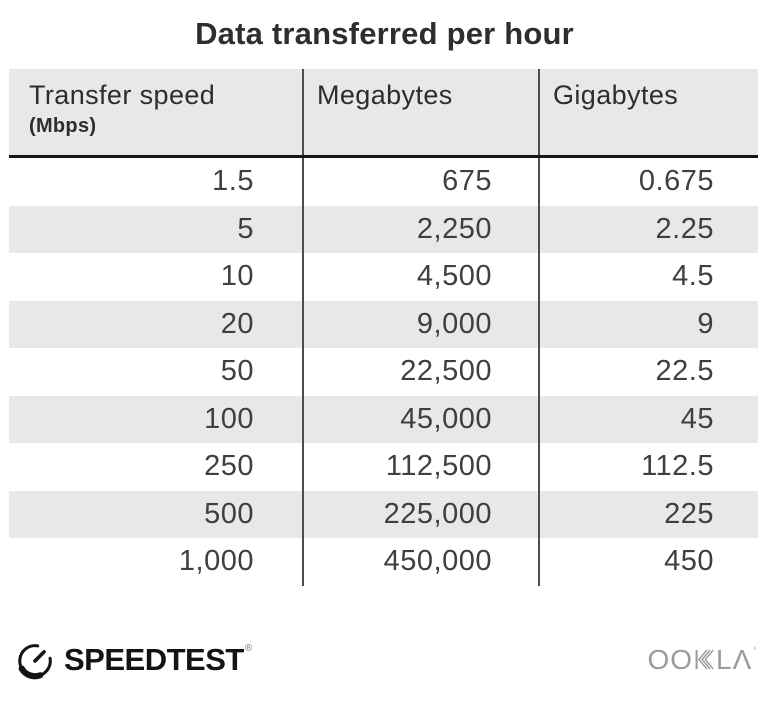  I want to click on speedtest-wordmark: SPEEDTEST, so click(154, 659).